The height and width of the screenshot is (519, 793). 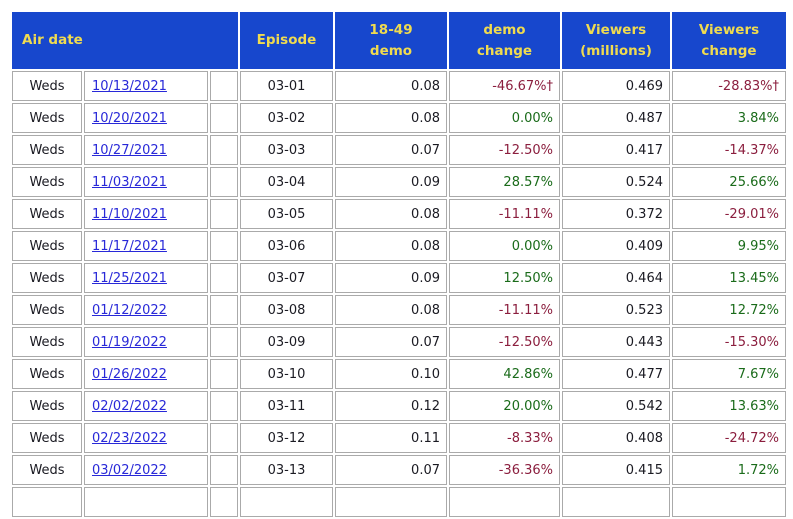 I want to click on demo-change-cell: 12.50%, so click(x=504, y=278).